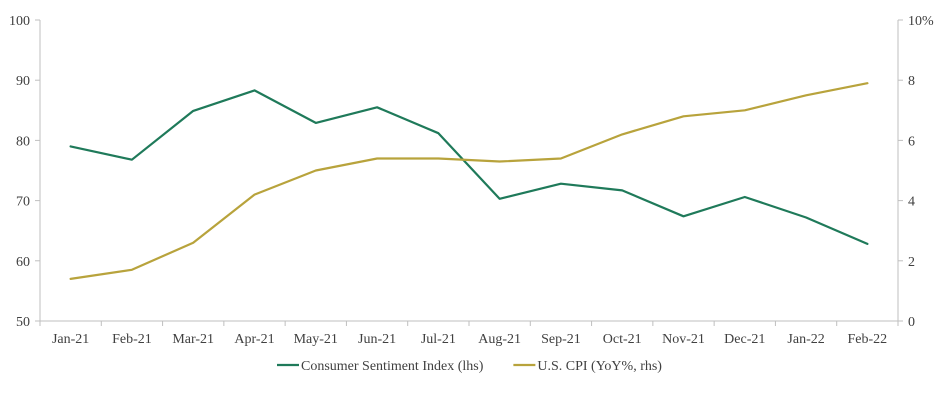 This screenshot has width=950, height=405. I want to click on x-tick-label: Jan-22, so click(805, 339).